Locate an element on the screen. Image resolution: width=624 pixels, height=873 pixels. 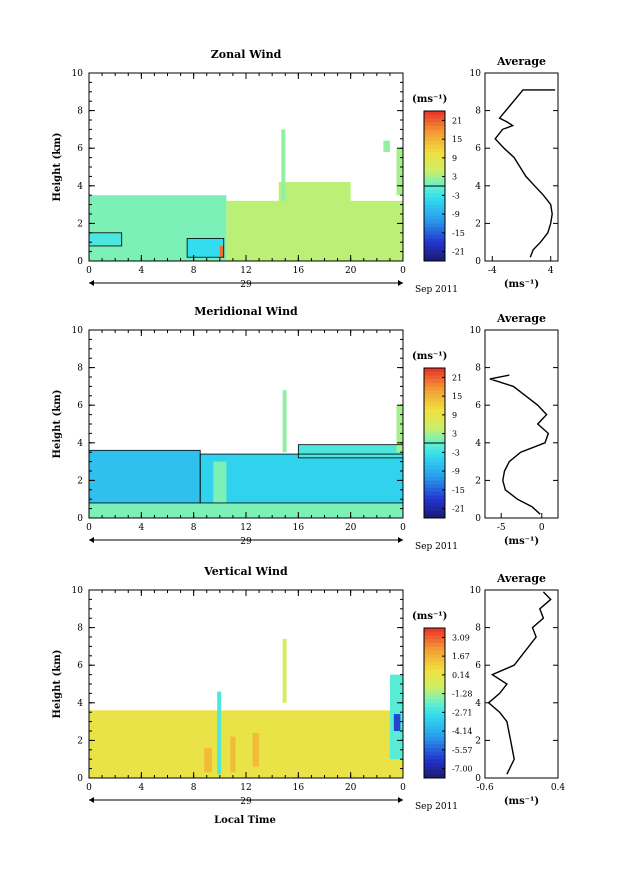
average-title: Average is located at coordinates (521, 61).